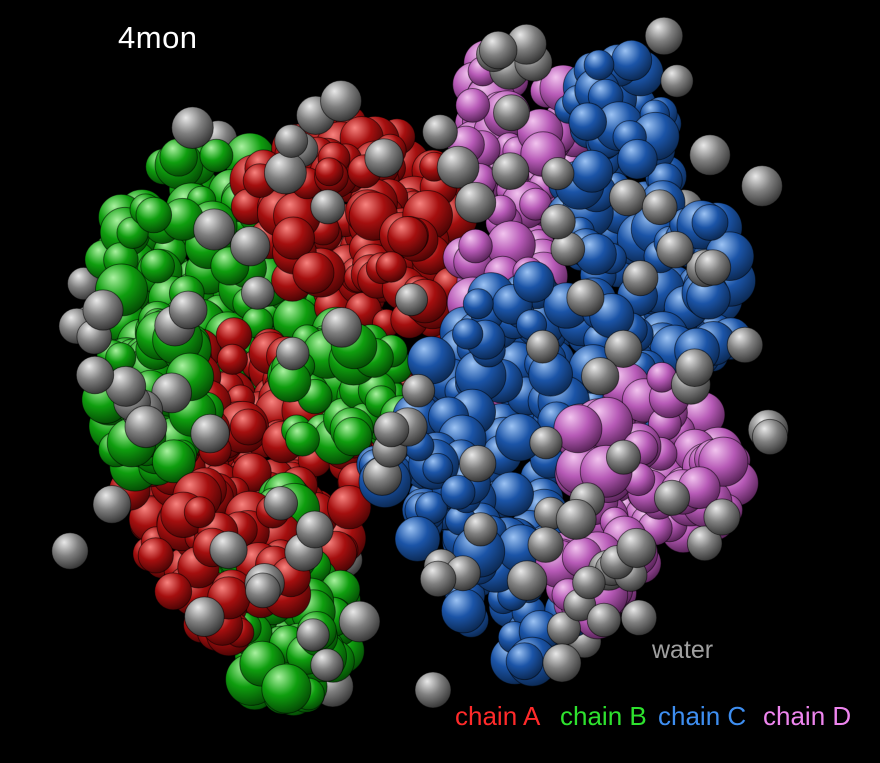  I want to click on structure-title: 4mon, so click(158, 37).